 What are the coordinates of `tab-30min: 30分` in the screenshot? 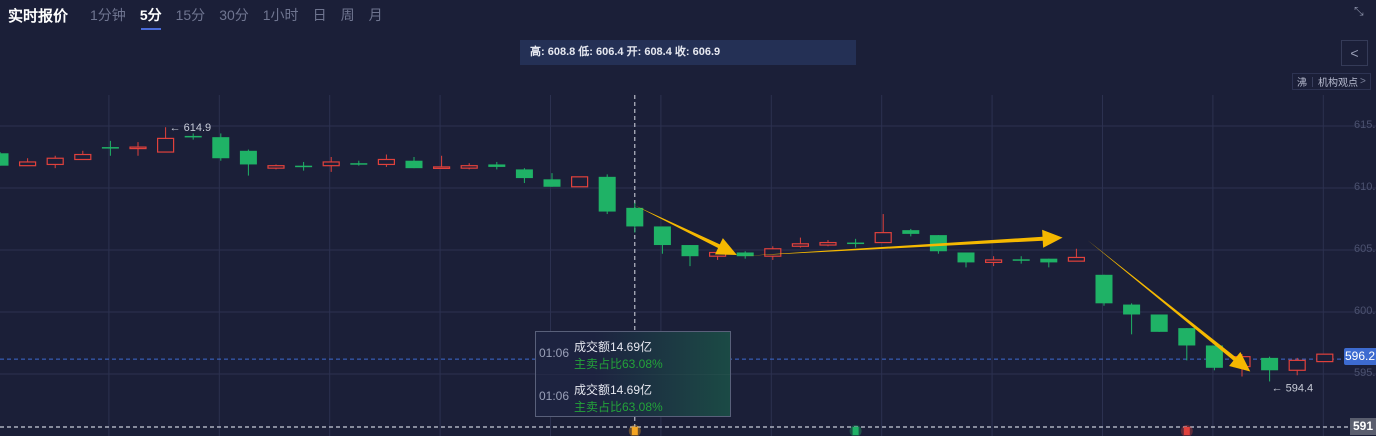 It's located at (234, 15).